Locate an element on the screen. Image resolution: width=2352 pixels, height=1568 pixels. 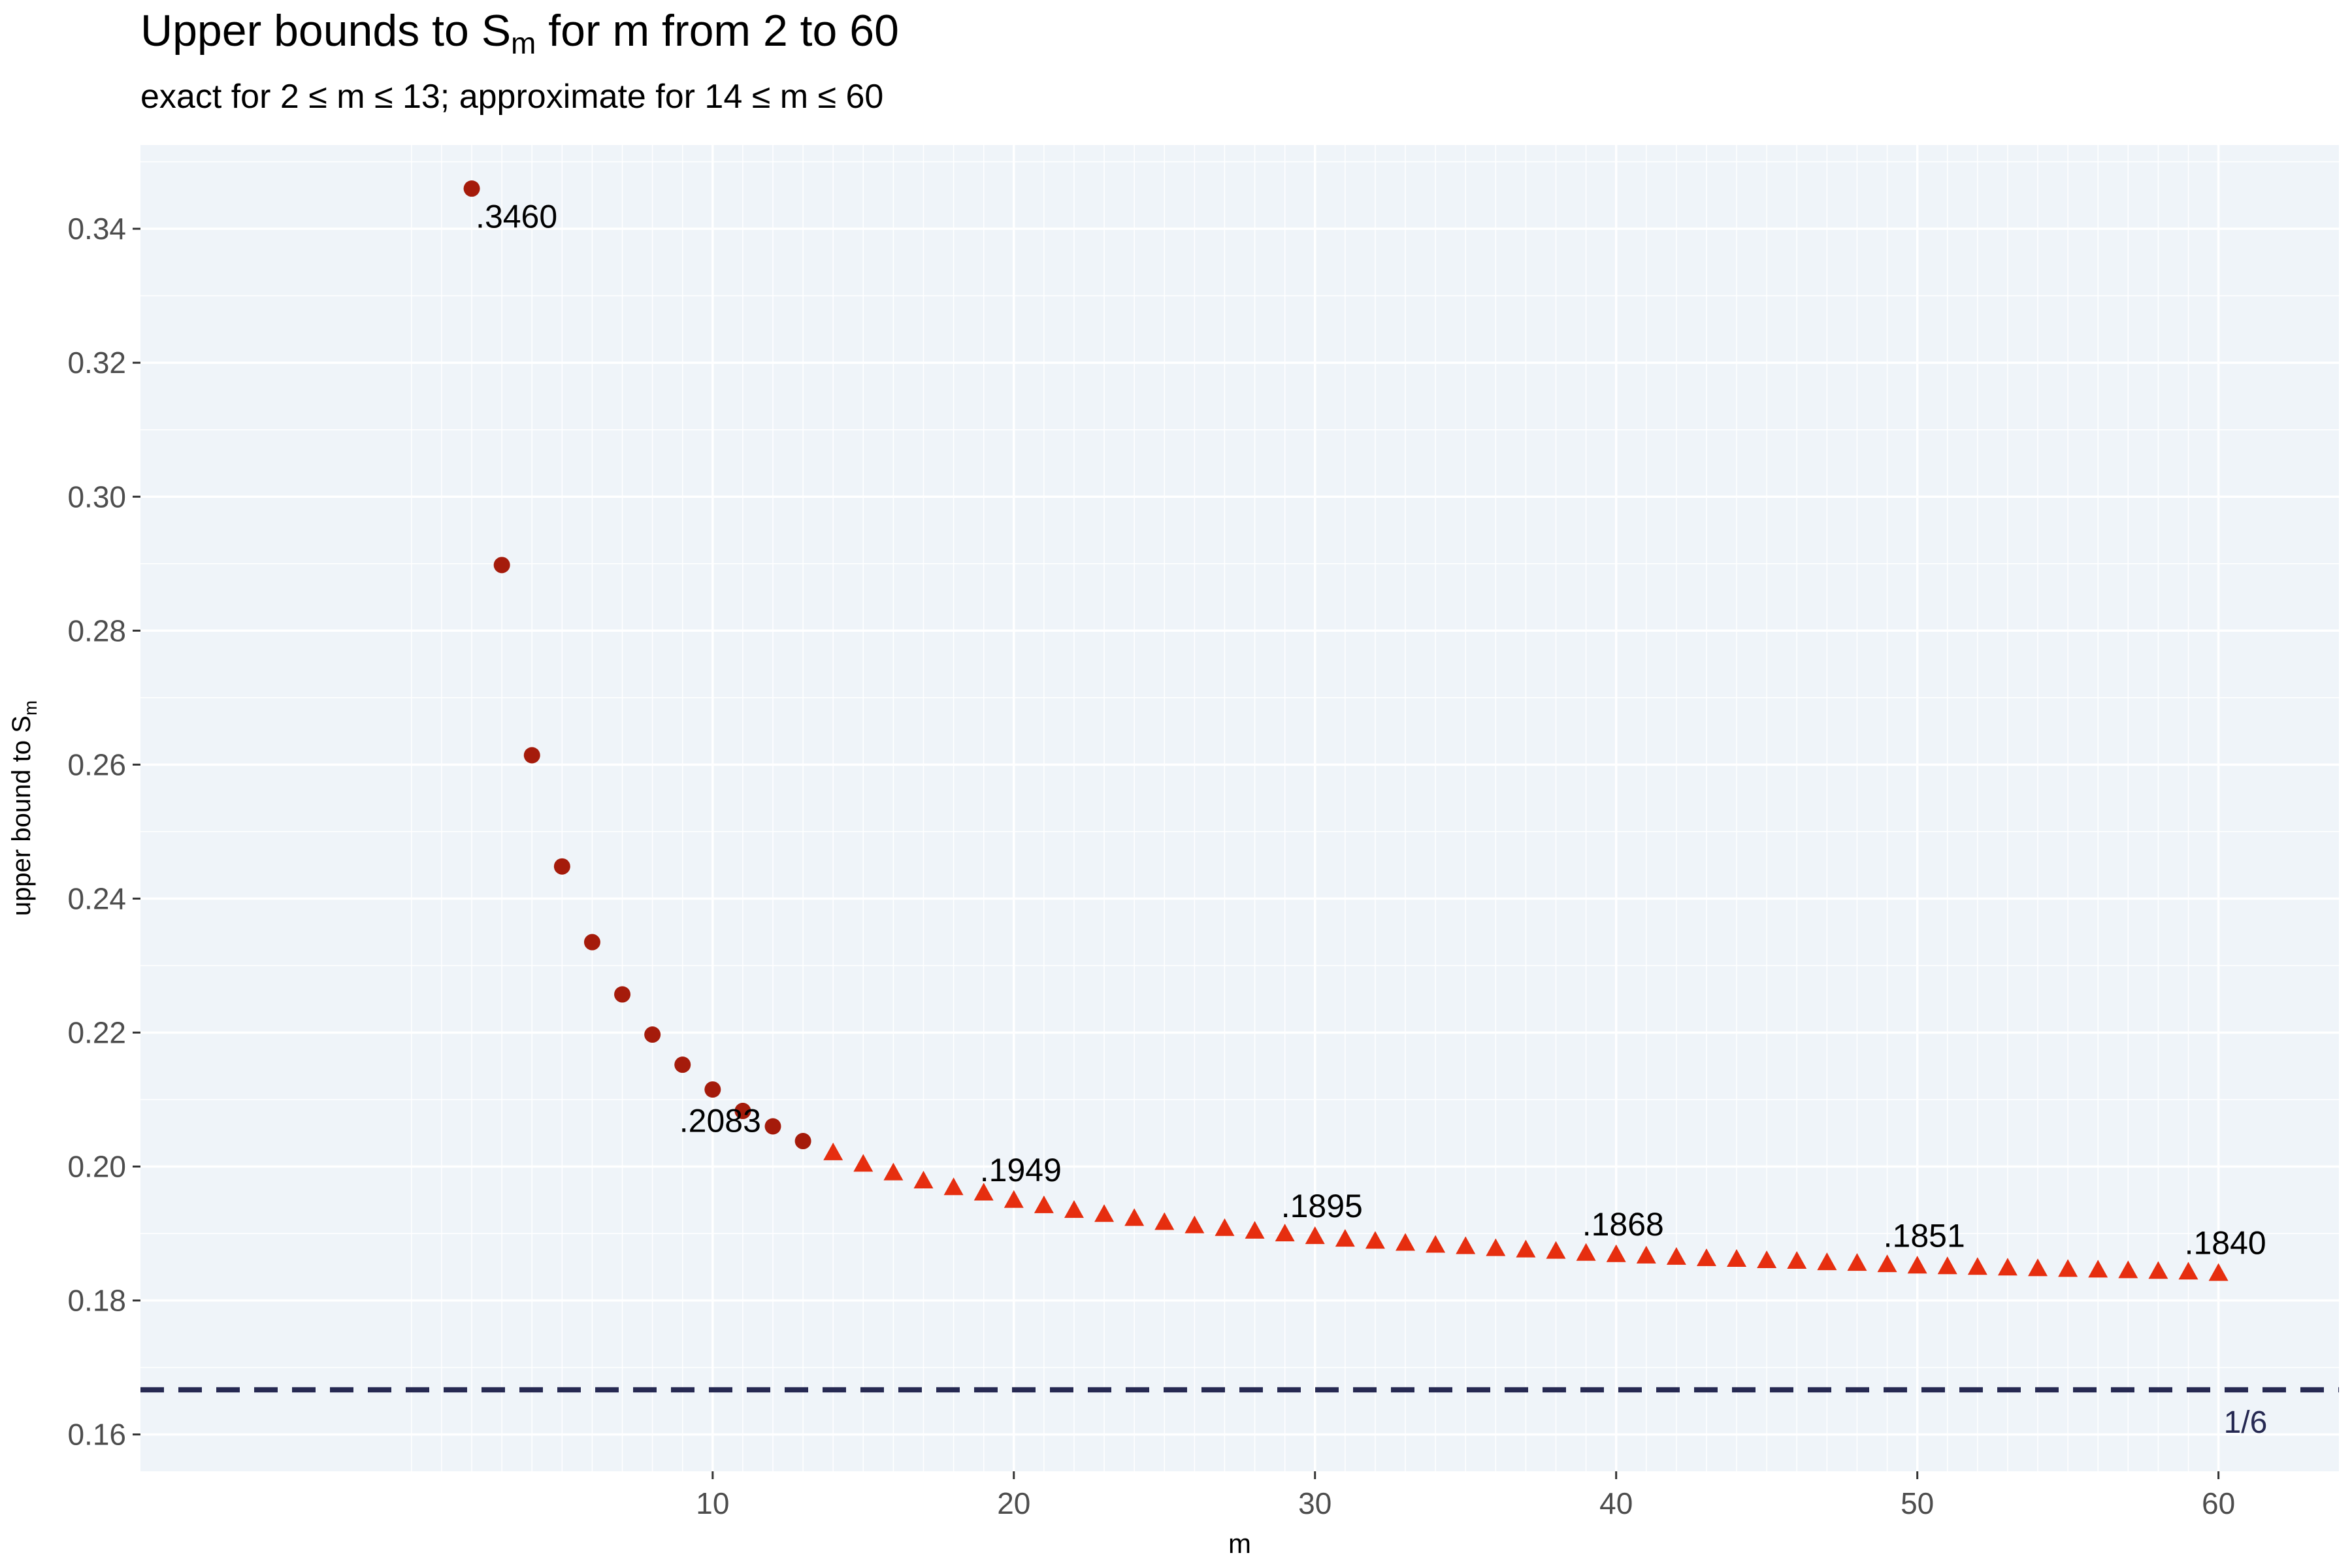
point-label: .3460 is located at coordinates (516, 217).